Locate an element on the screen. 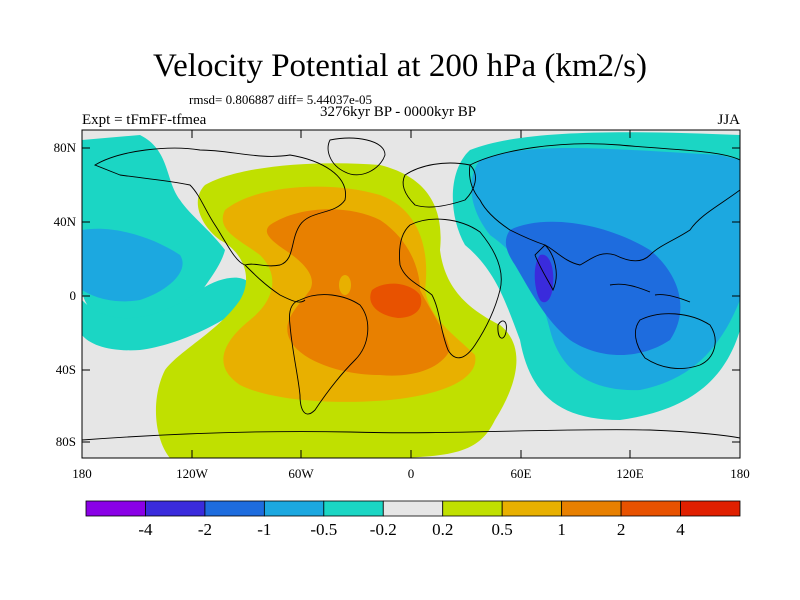 Image resolution: width=800 pixels, height=600 pixels. lon-label-60w: 60W is located at coordinates (301, 473).